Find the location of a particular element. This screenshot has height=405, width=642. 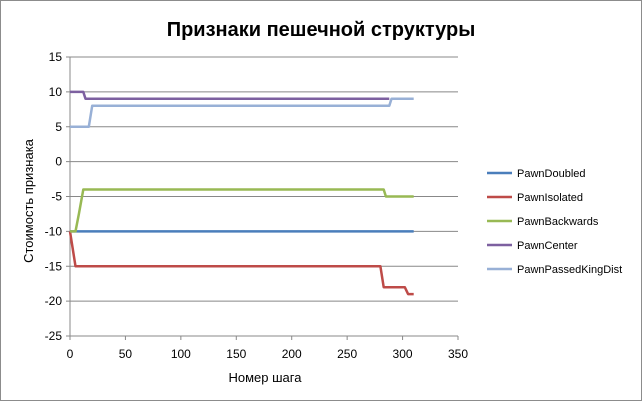

y-tick-label: -15 is located at coordinates (54, 266).